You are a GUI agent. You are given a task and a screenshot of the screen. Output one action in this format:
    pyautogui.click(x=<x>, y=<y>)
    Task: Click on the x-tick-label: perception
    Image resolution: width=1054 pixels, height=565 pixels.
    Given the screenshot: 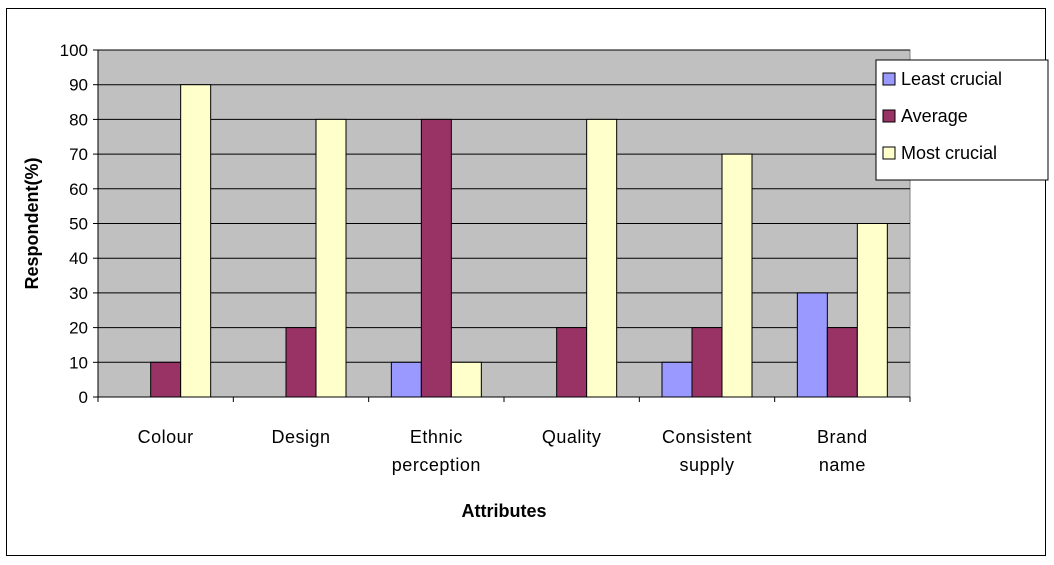 What is the action you would take?
    pyautogui.click(x=436, y=465)
    